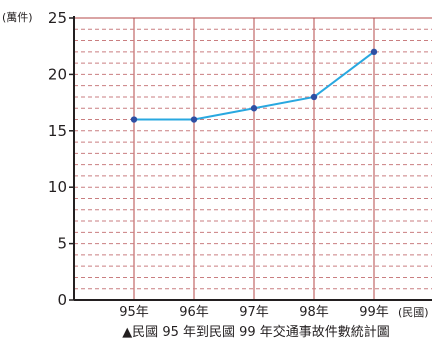 Image resolution: width=442 pixels, height=341 pixels. I want to click on x-tick-label: 96年, so click(194, 312).